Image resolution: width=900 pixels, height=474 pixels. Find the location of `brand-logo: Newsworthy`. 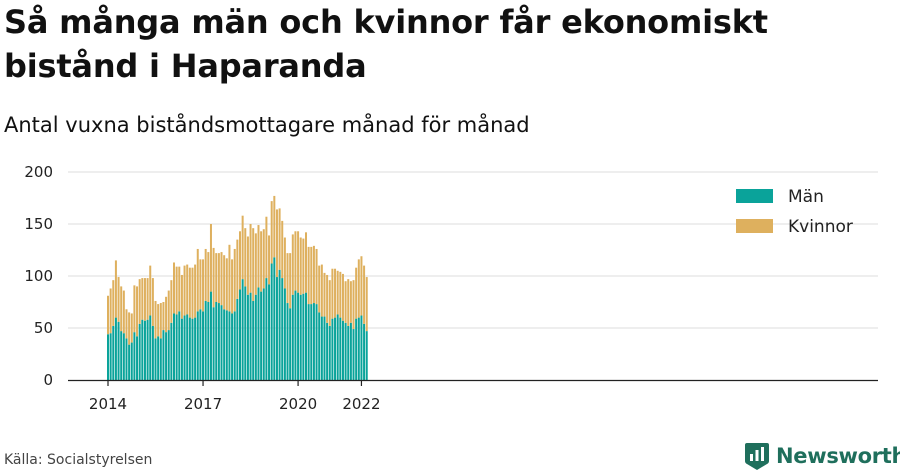

brand-logo: Newsworthy is located at coordinates (822, 456).